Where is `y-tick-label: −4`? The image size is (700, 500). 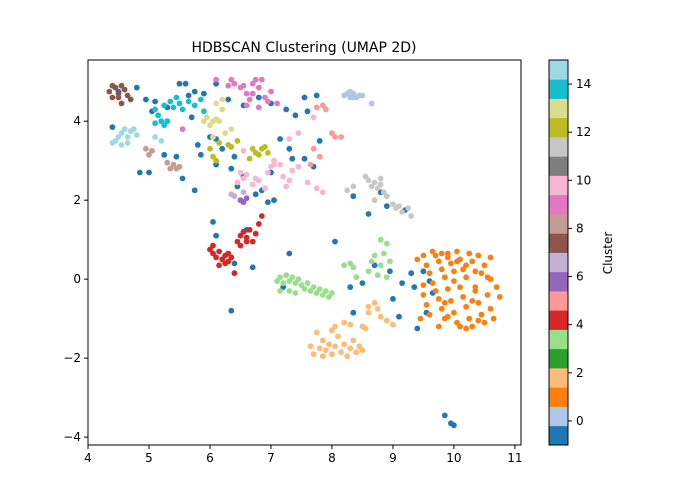
y-tick-label: −4 is located at coordinates (72, 437).